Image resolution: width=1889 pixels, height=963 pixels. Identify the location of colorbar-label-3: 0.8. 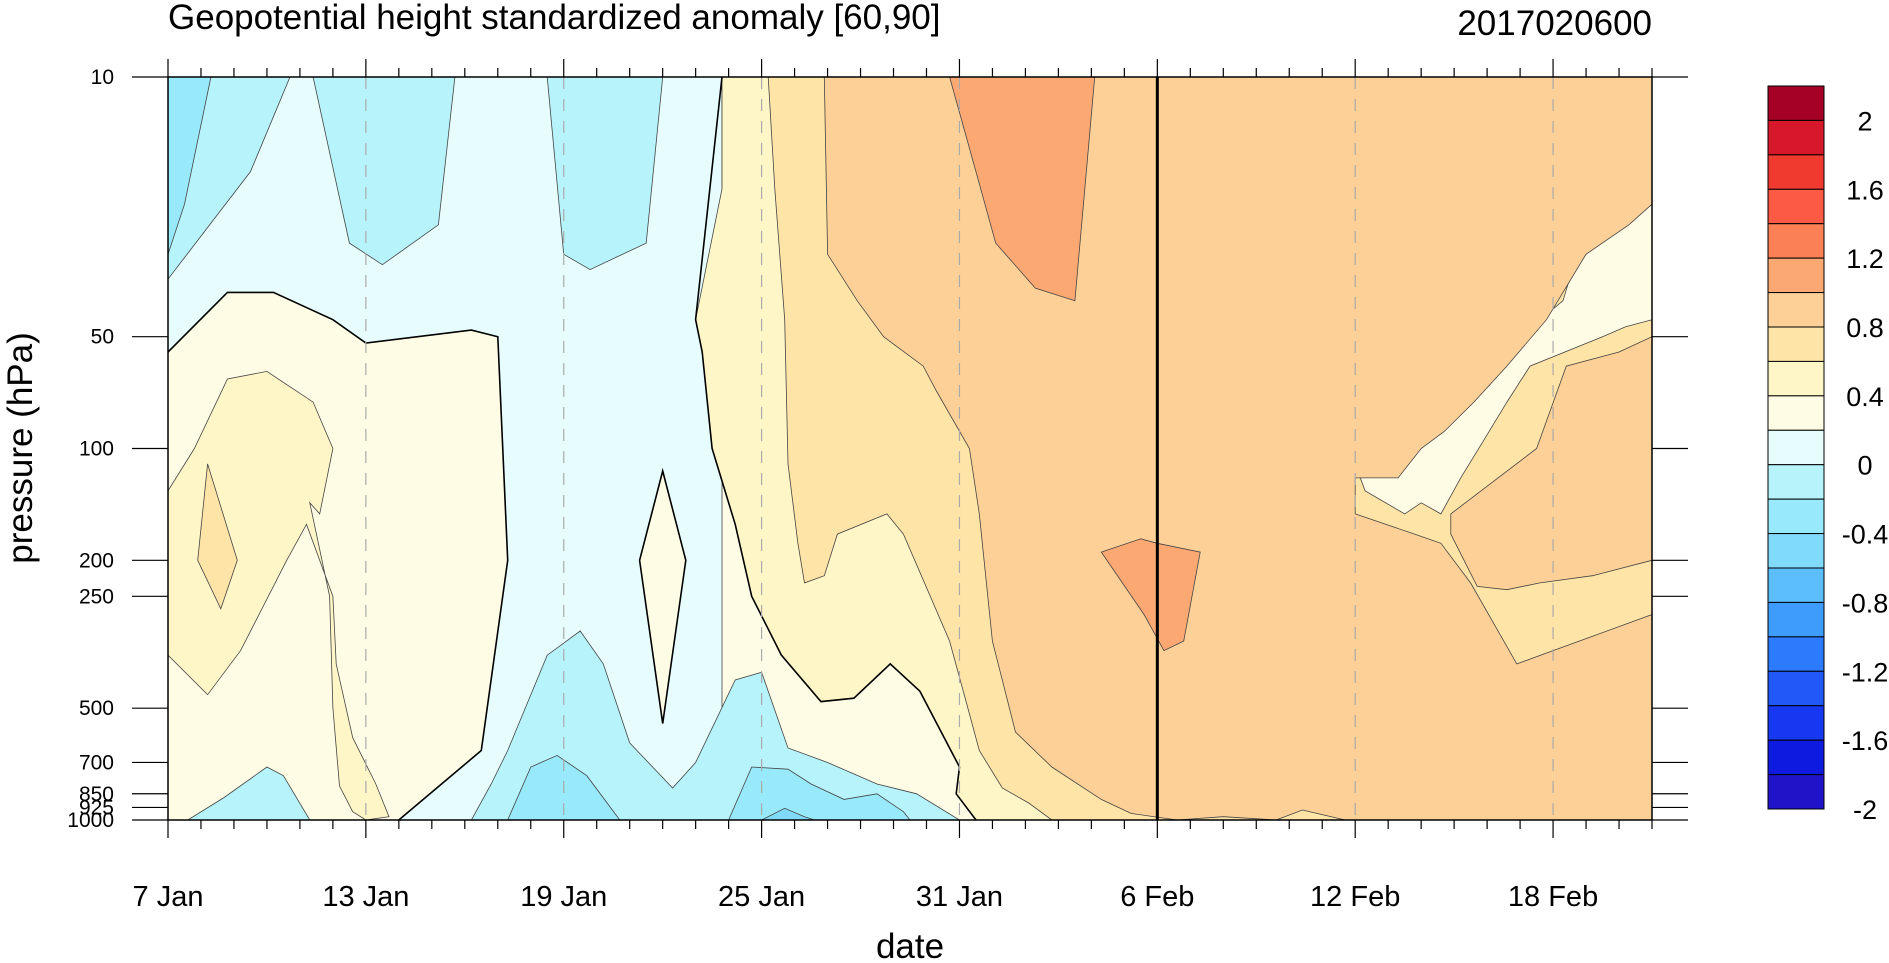
(1865, 328).